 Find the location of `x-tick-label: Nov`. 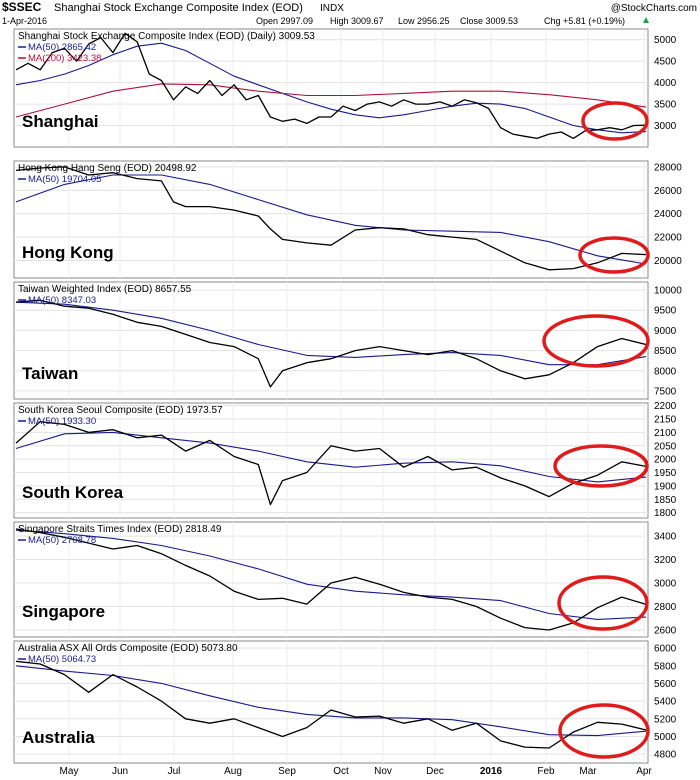

x-tick-label: Nov is located at coordinates (383, 771).